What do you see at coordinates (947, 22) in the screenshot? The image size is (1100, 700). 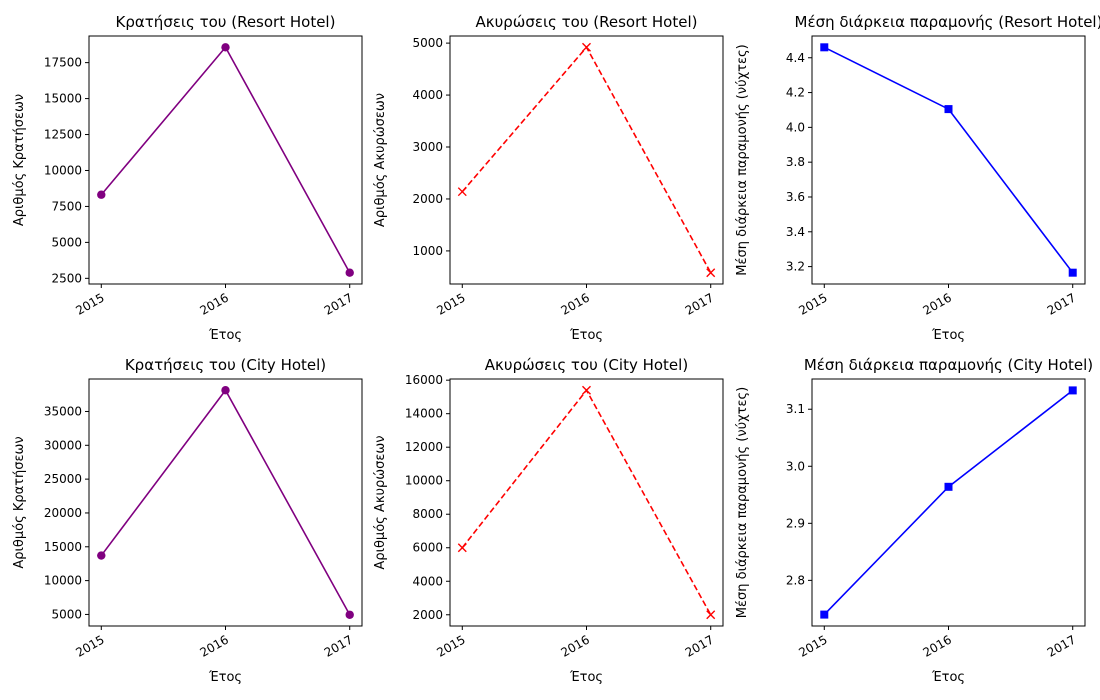 I see `chart-title: Μέση διάρκεια παραμονής (Resort Hotel)` at bounding box center [947, 22].